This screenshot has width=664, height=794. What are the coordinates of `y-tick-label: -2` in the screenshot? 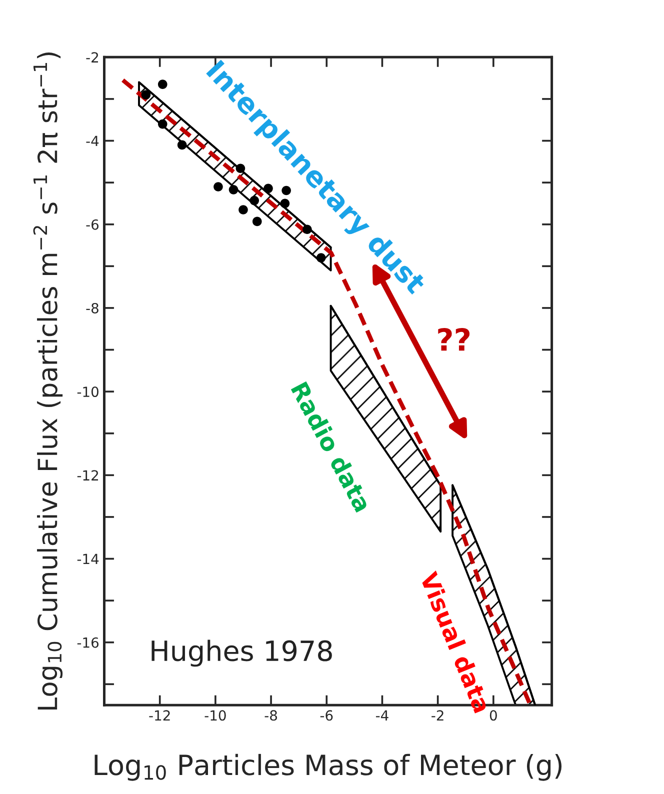 It's located at (92, 57).